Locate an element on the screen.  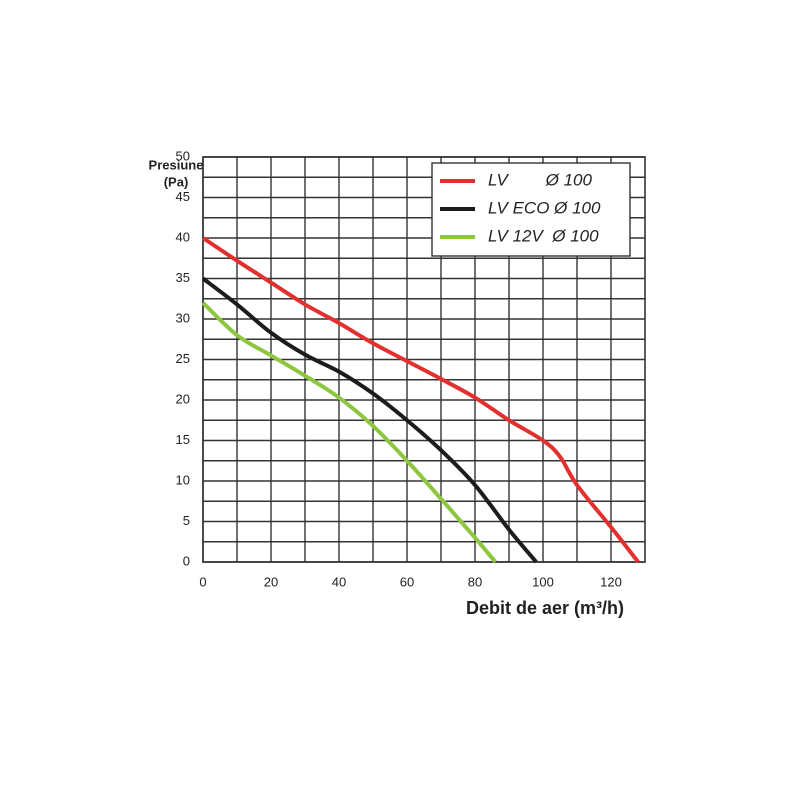
x-tick-label: 100 is located at coordinates (543, 581).